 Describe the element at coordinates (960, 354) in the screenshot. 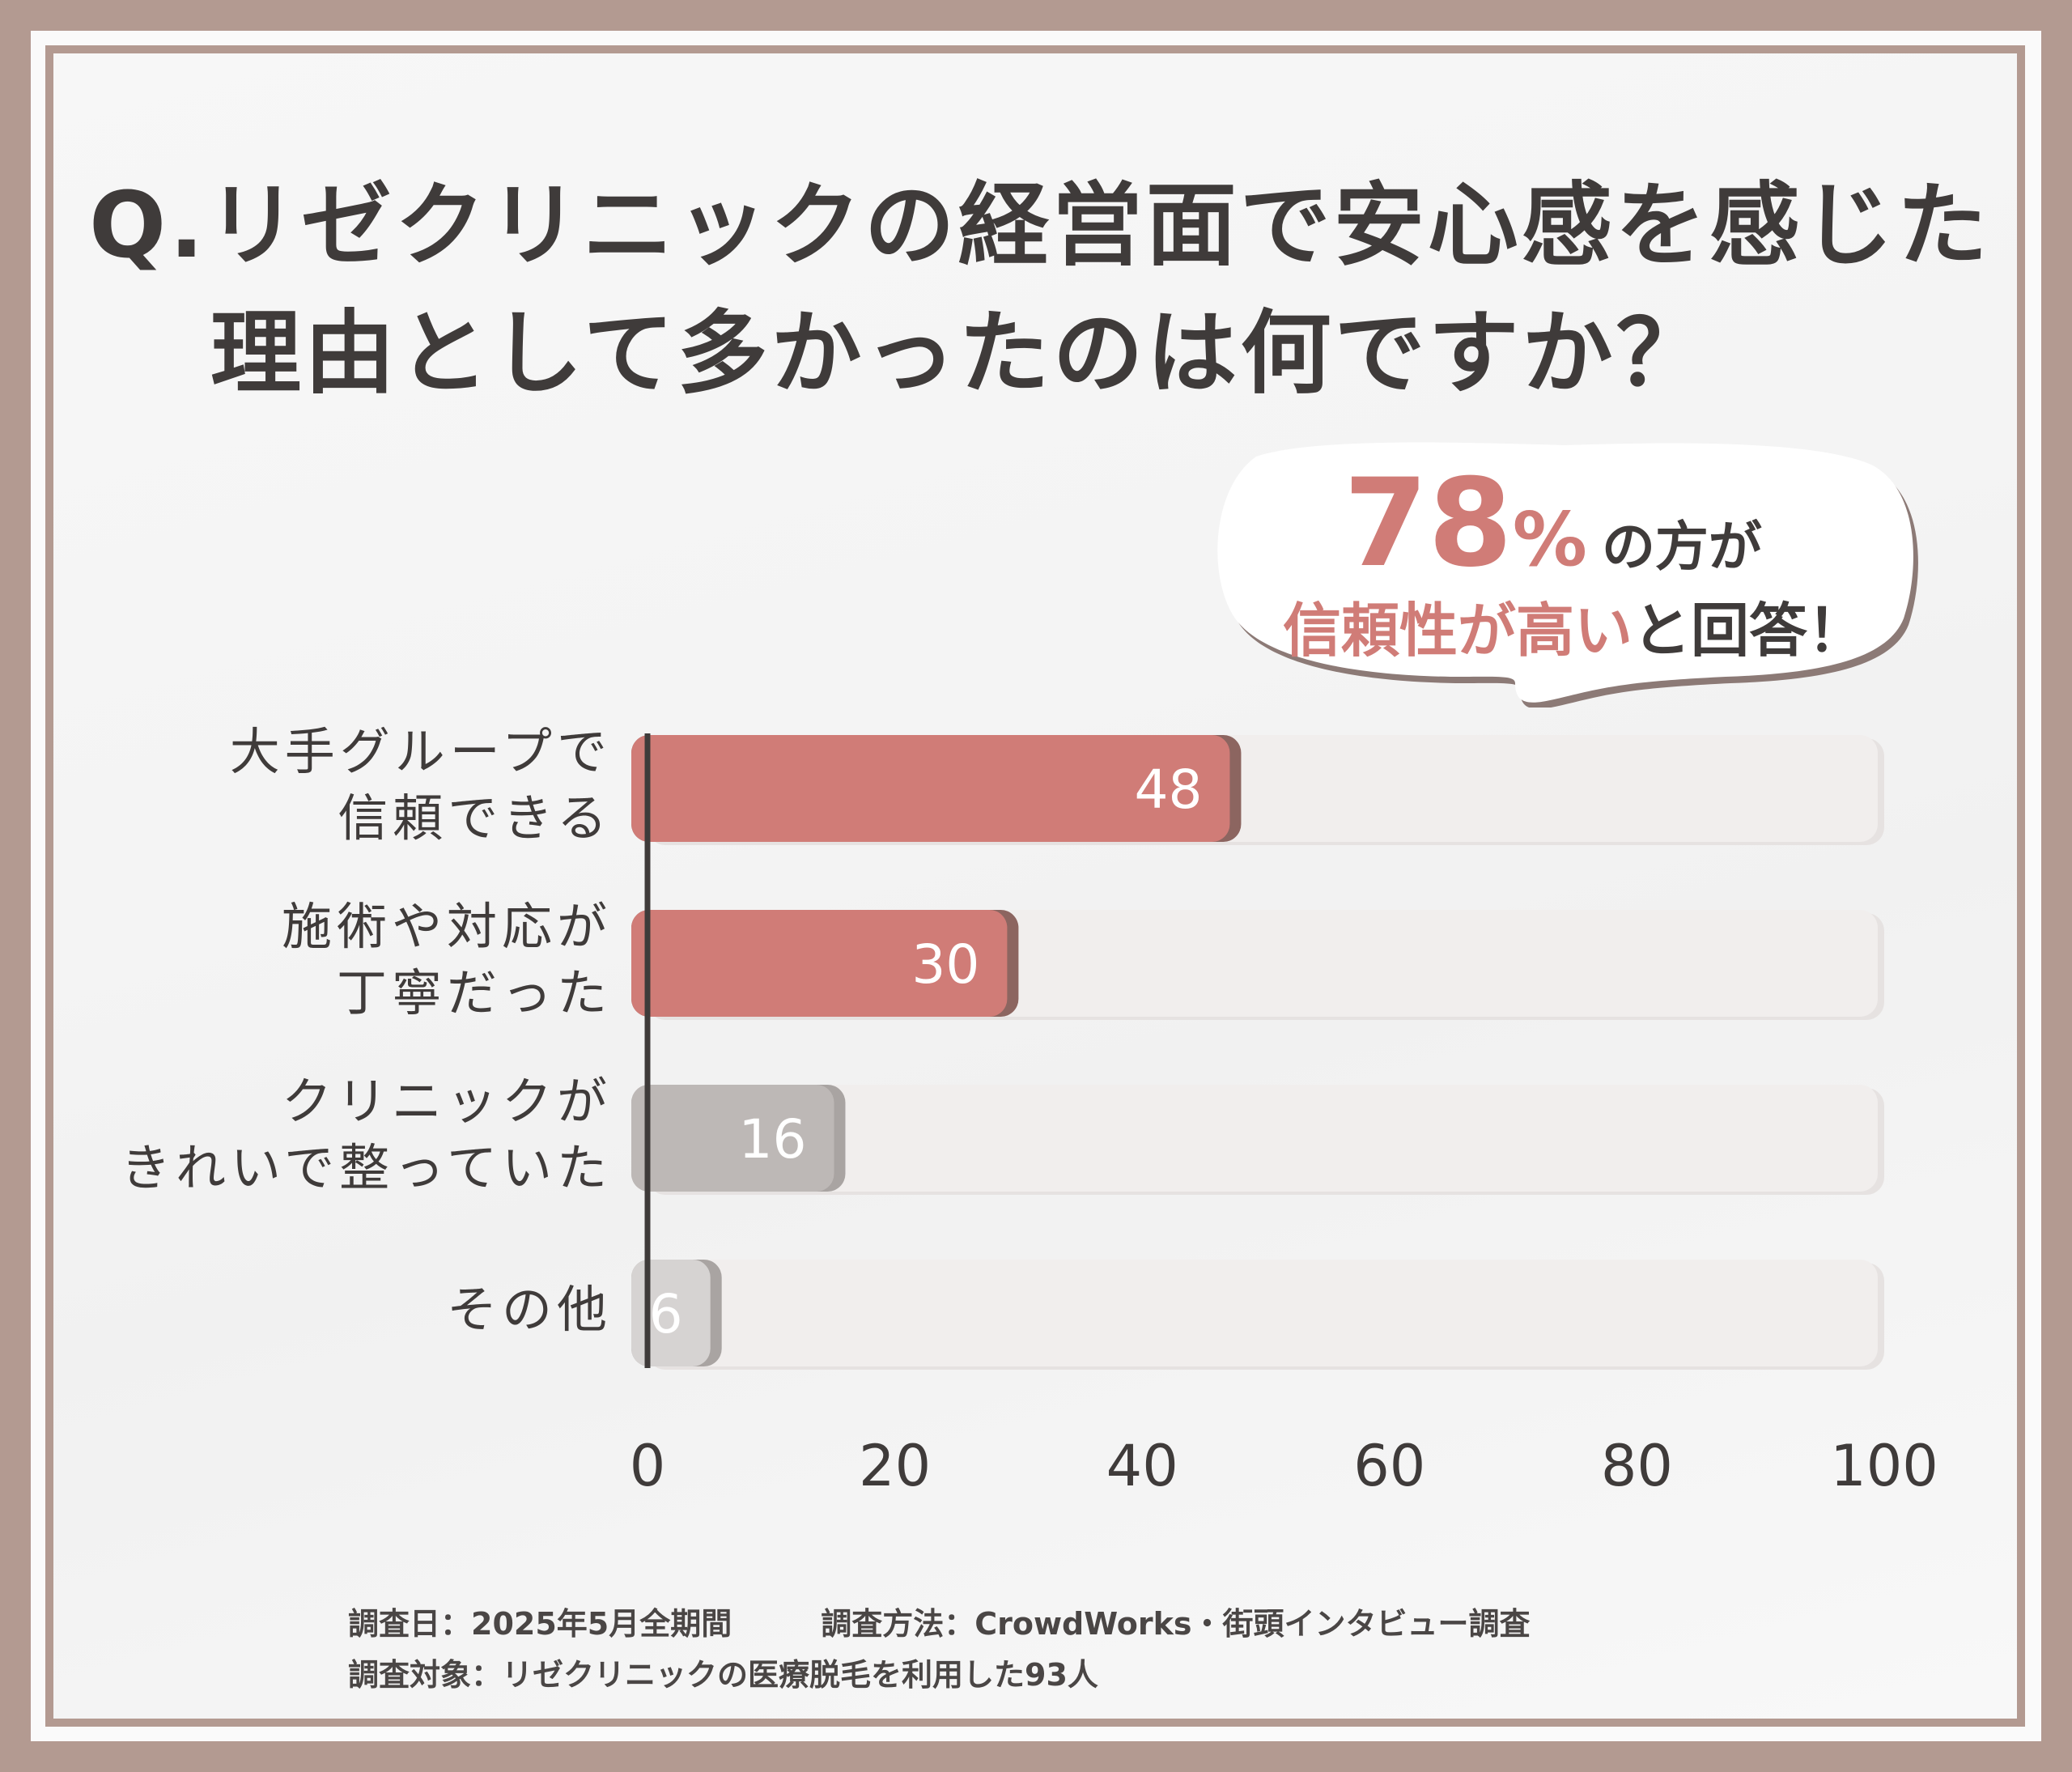

I see `title-line-2: 理由として多かったのは何ですか？` at that location.